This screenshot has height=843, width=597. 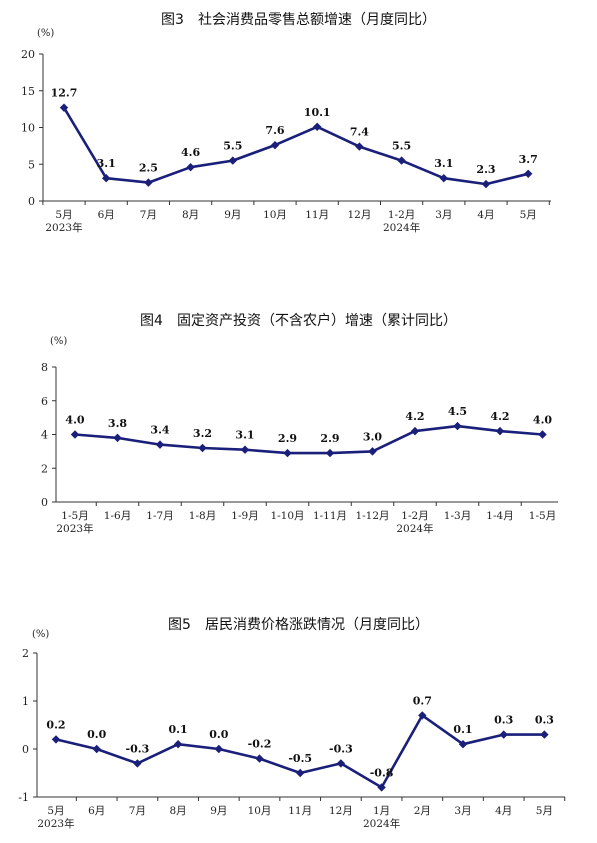 I want to click on data-label: 0.2, so click(x=55, y=724).